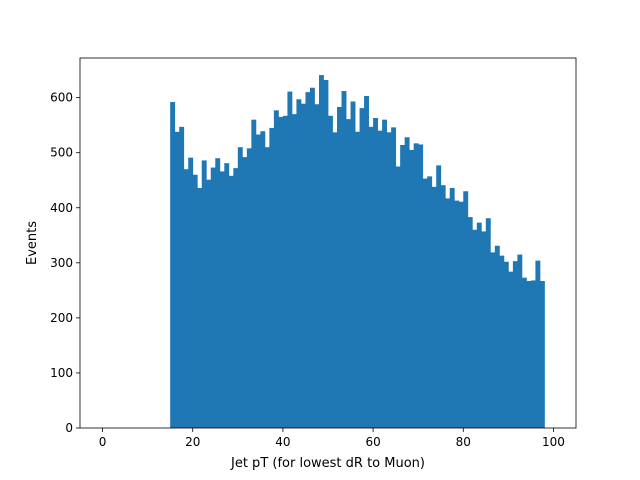 This screenshot has width=640, height=480. Describe the element at coordinates (61, 153) in the screenshot. I see `y-tick-label: 500` at that location.